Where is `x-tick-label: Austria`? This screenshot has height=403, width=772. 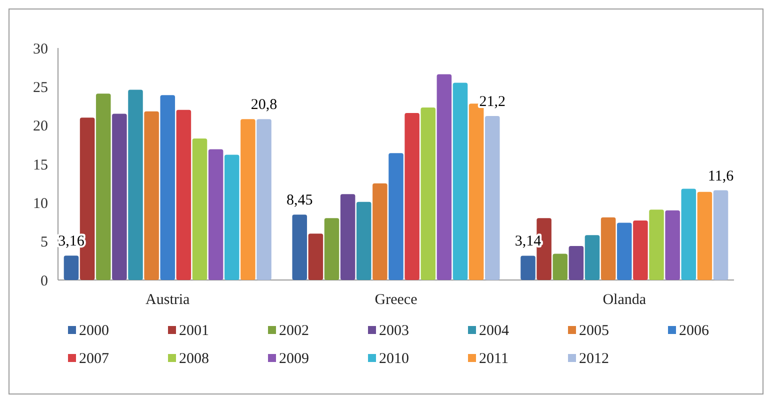 x-tick-label: Austria is located at coordinates (168, 300).